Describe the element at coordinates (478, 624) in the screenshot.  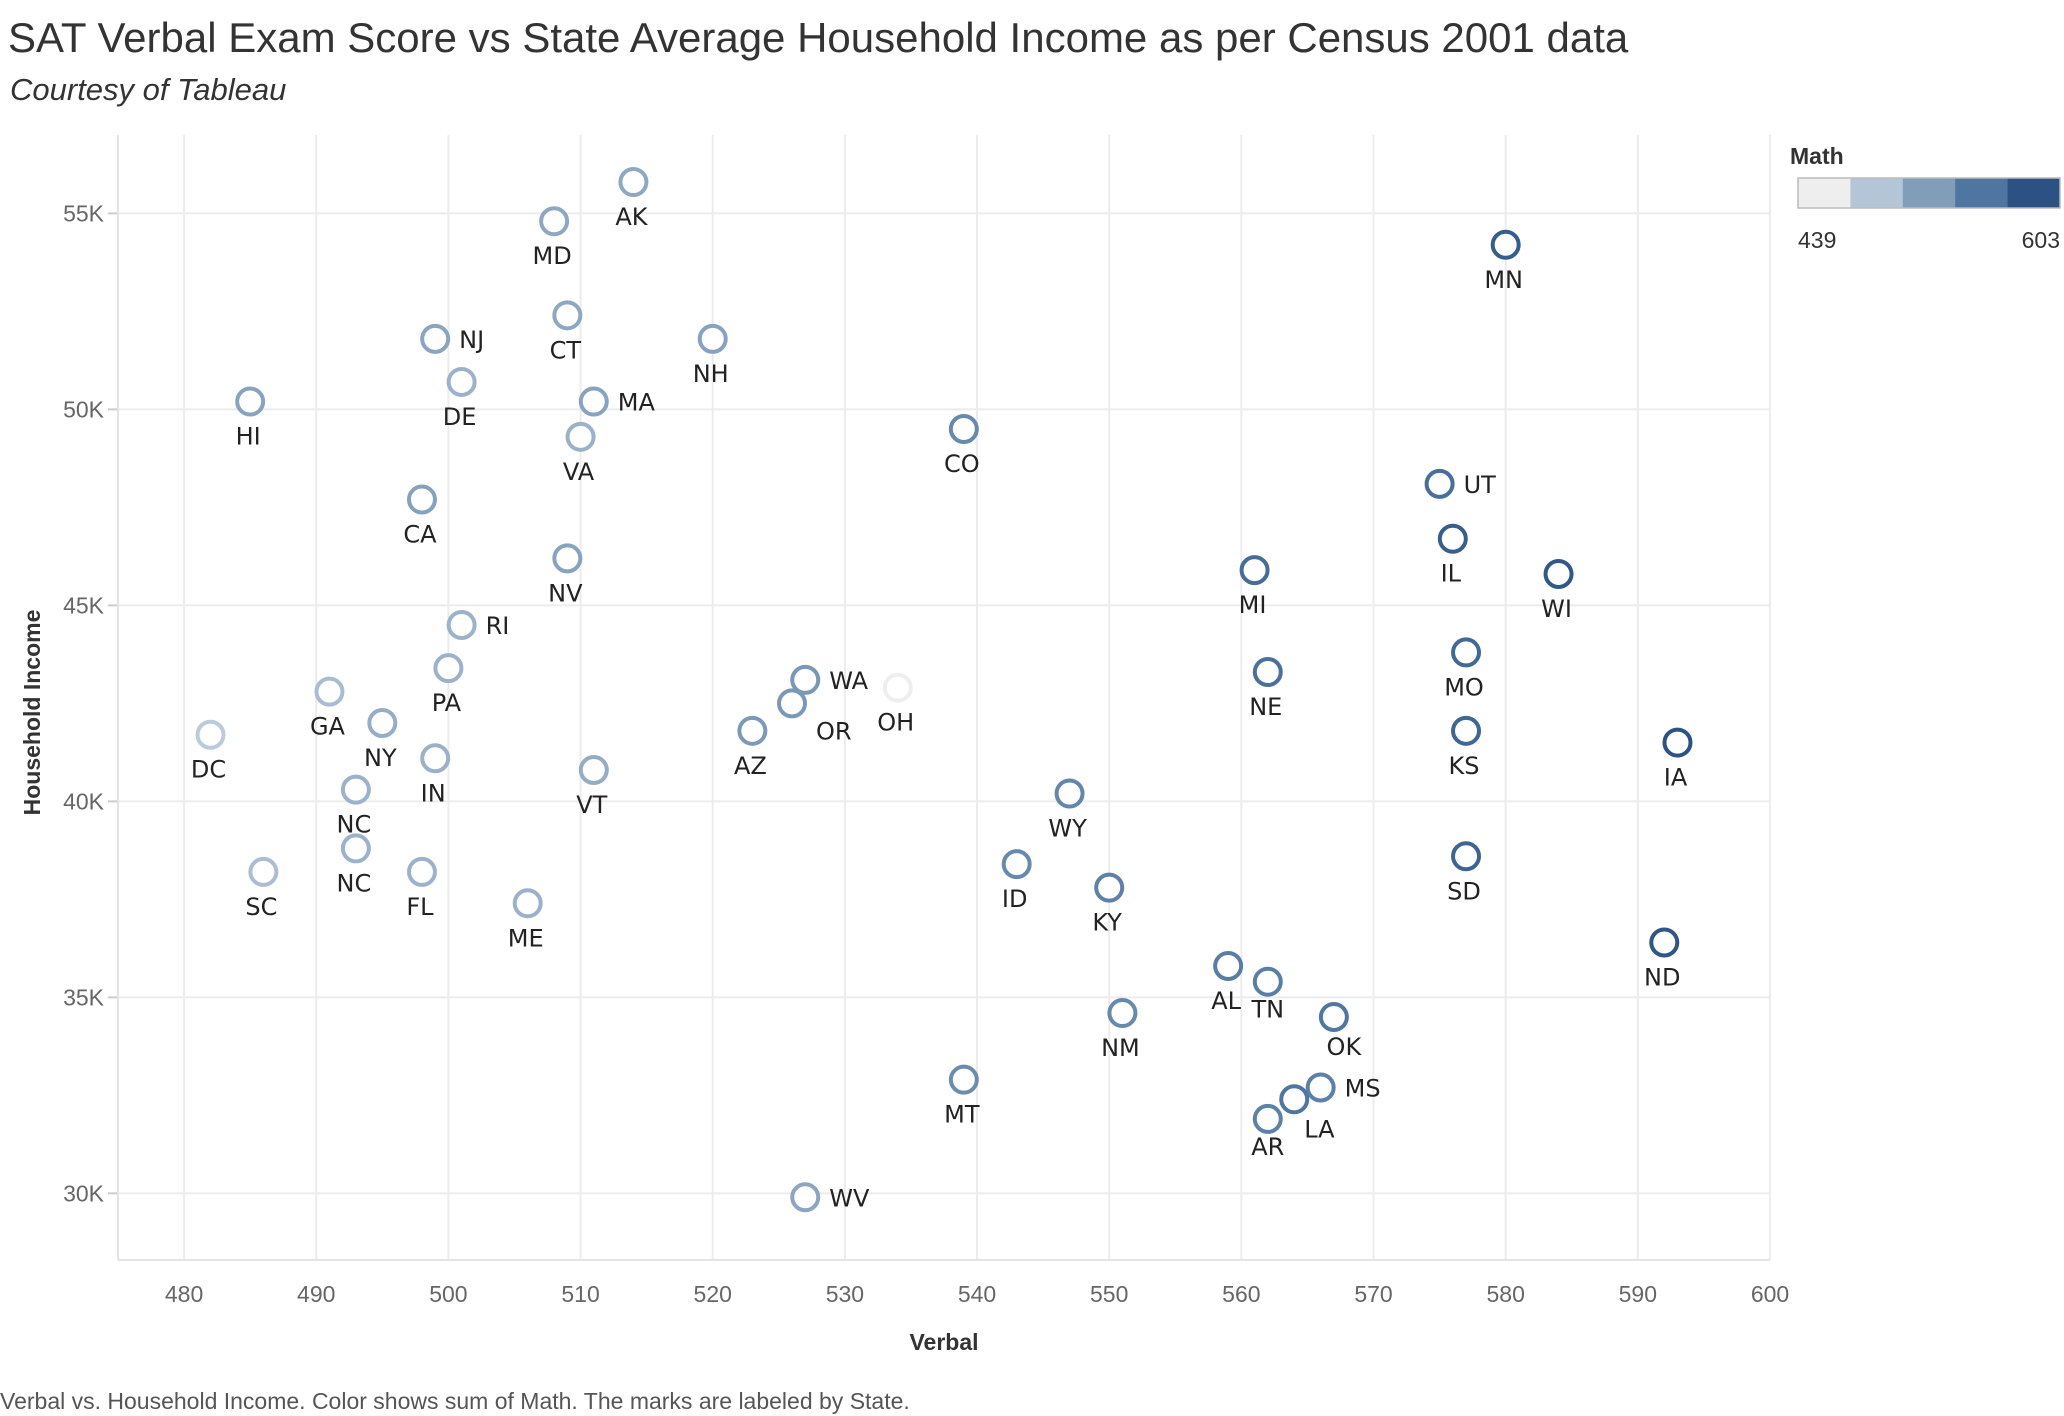
I see `data-point: RI` at that location.